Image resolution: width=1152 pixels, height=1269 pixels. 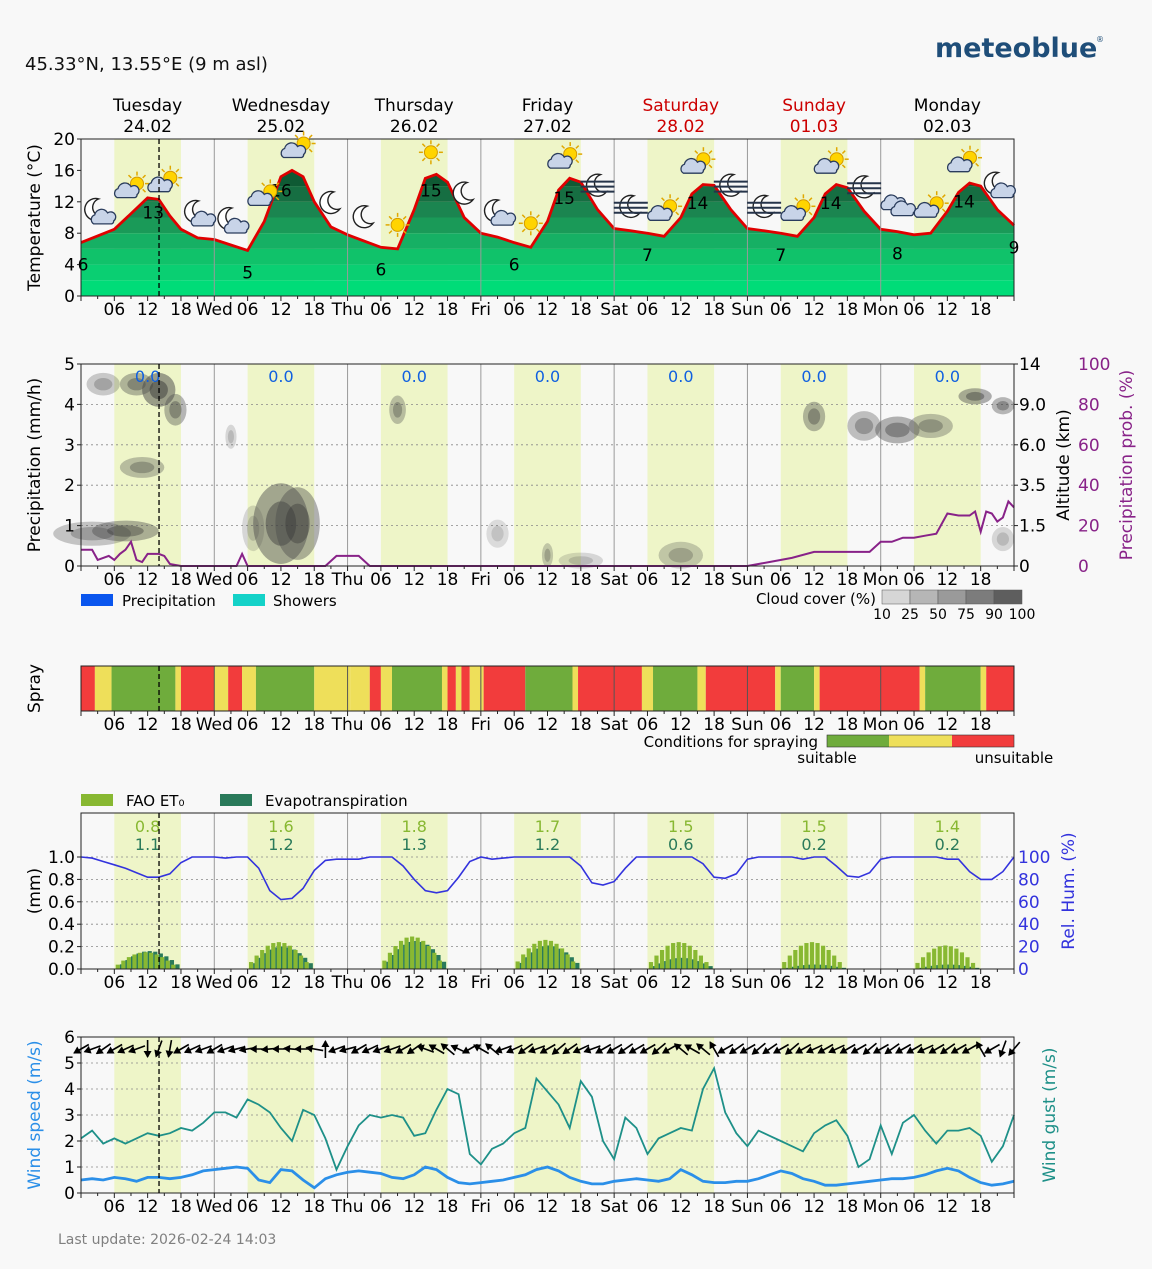 What do you see at coordinates (214, 983) in the screenshot?
I see `x-day-label: Wed` at bounding box center [214, 983].